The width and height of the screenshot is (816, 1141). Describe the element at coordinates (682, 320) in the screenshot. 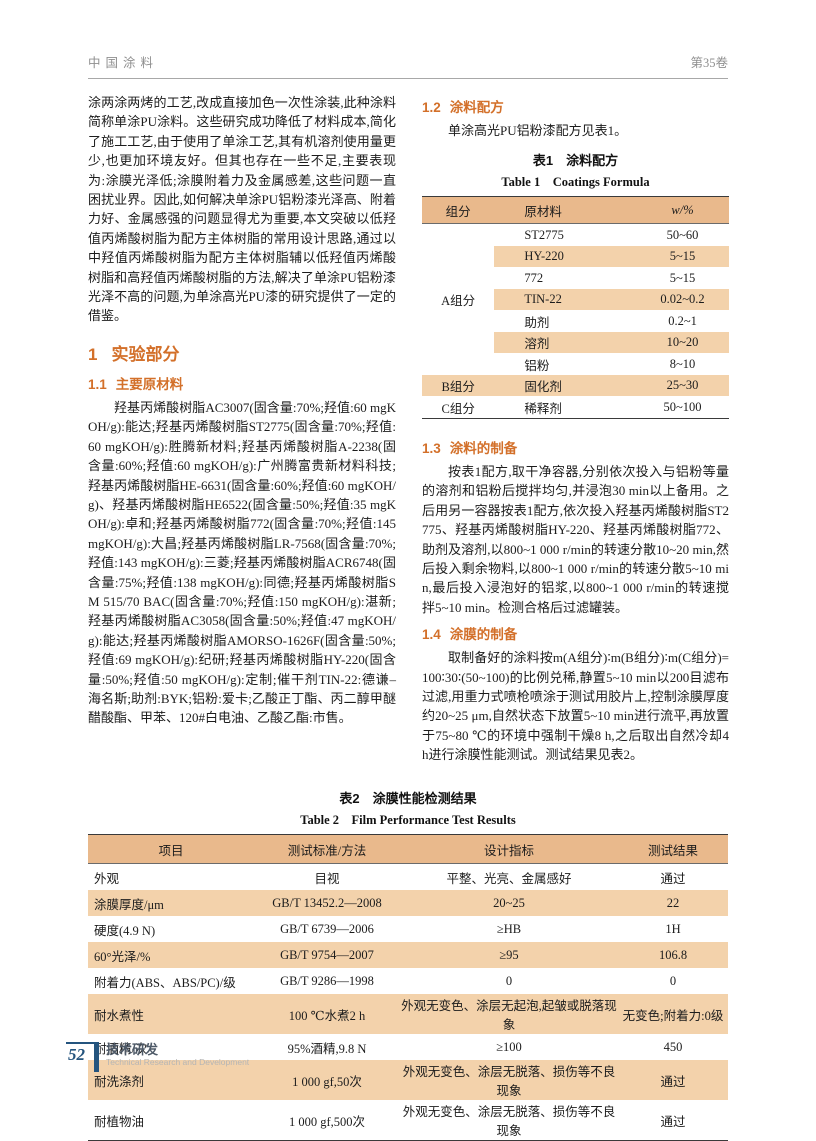

I see `table-cell: 0.2~1` at that location.